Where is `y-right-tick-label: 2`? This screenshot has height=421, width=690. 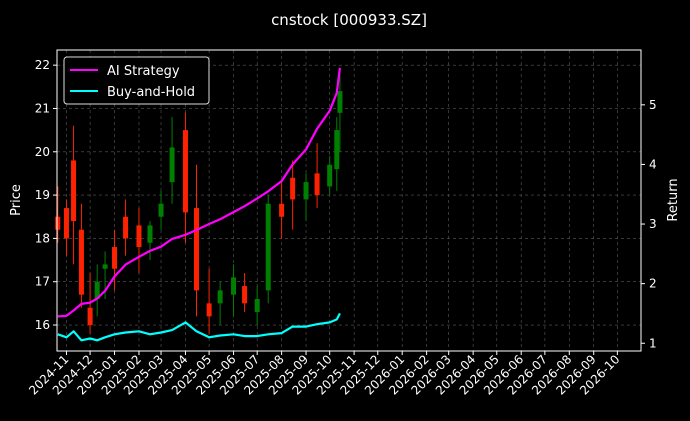 y-right-tick-label: 2 is located at coordinates (653, 284).